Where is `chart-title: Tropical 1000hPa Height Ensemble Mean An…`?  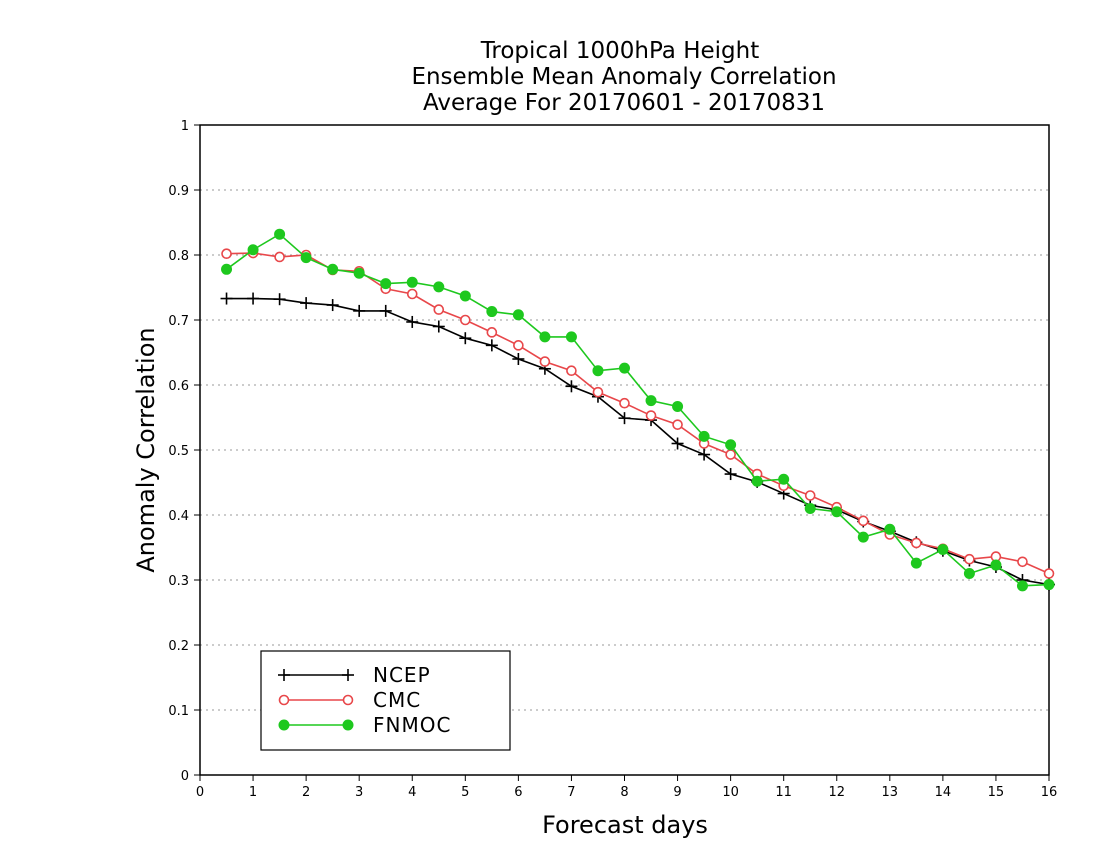 chart-title: Tropical 1000hPa Height Ensemble Mean An… is located at coordinates (623, 77).